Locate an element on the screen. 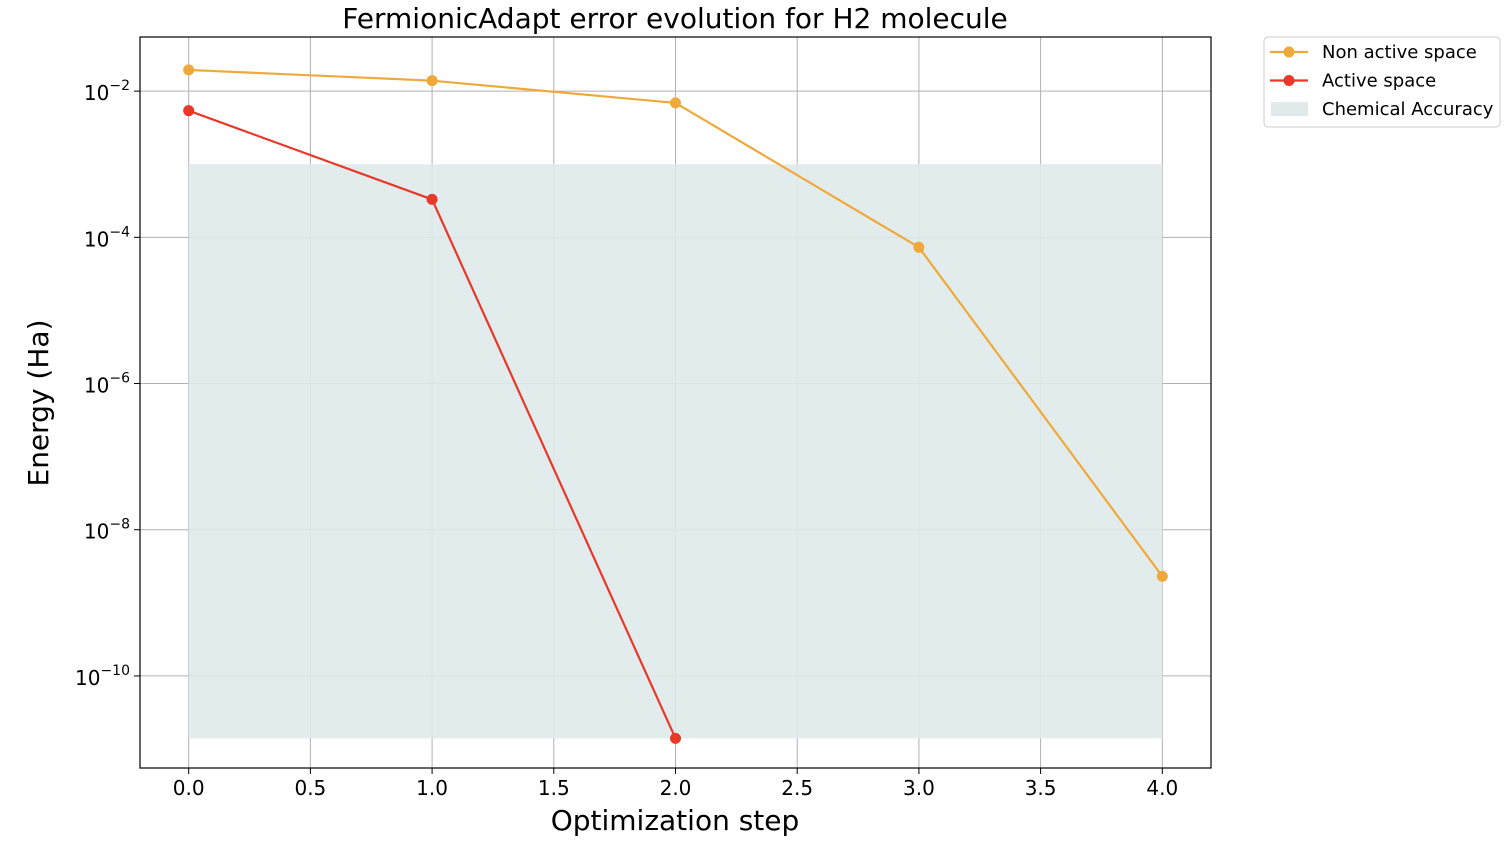 The height and width of the screenshot is (846, 1510). legend-label: Chemical Accuracy is located at coordinates (1408, 109).